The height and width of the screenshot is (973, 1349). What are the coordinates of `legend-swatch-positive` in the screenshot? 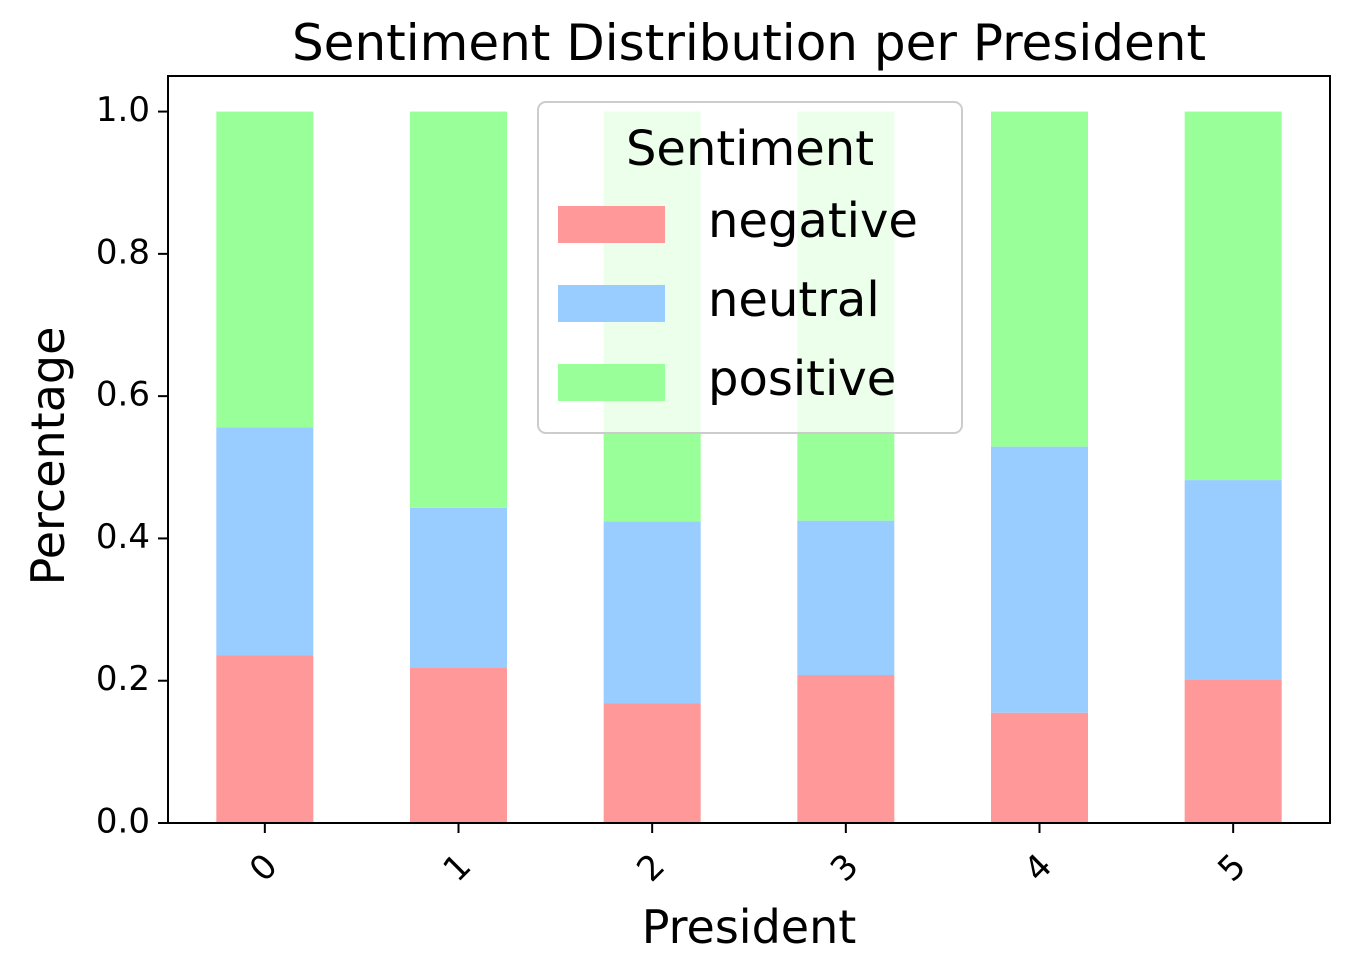 It's located at (611, 382).